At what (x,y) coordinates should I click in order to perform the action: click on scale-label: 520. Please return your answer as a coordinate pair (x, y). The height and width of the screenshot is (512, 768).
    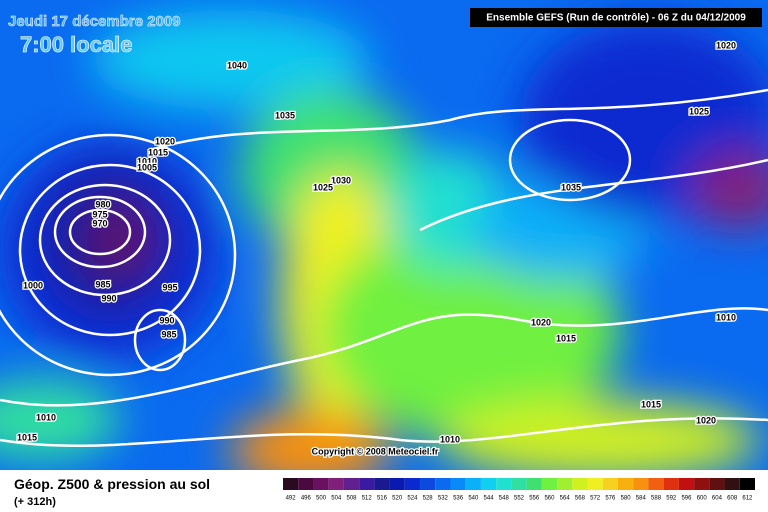
    Looking at the image, I should click on (397, 499).